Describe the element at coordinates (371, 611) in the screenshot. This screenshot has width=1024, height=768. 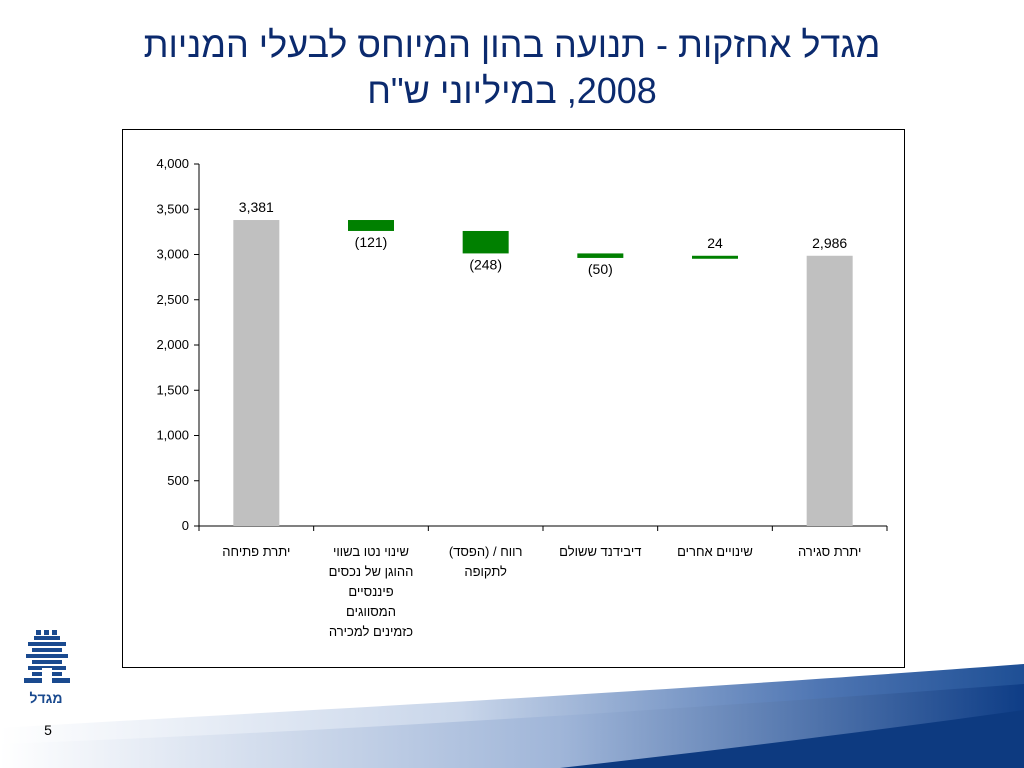
I see `category-label-line: המסווגים` at that location.